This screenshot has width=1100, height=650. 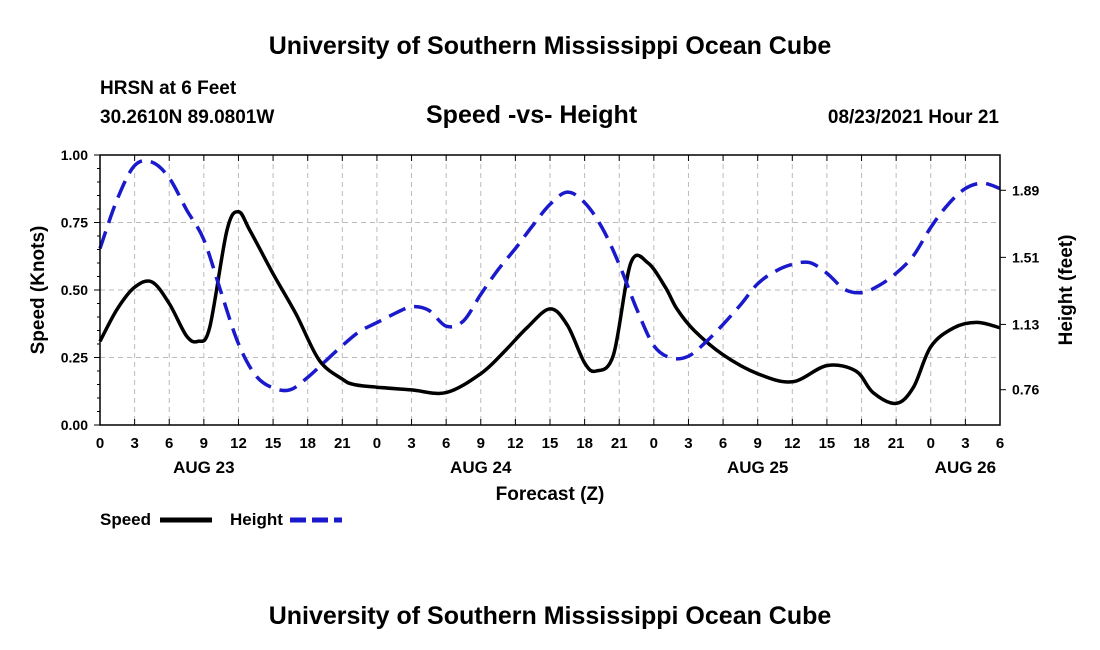 What do you see at coordinates (74, 155) in the screenshot?
I see `y-tick-label: 1.00` at bounding box center [74, 155].